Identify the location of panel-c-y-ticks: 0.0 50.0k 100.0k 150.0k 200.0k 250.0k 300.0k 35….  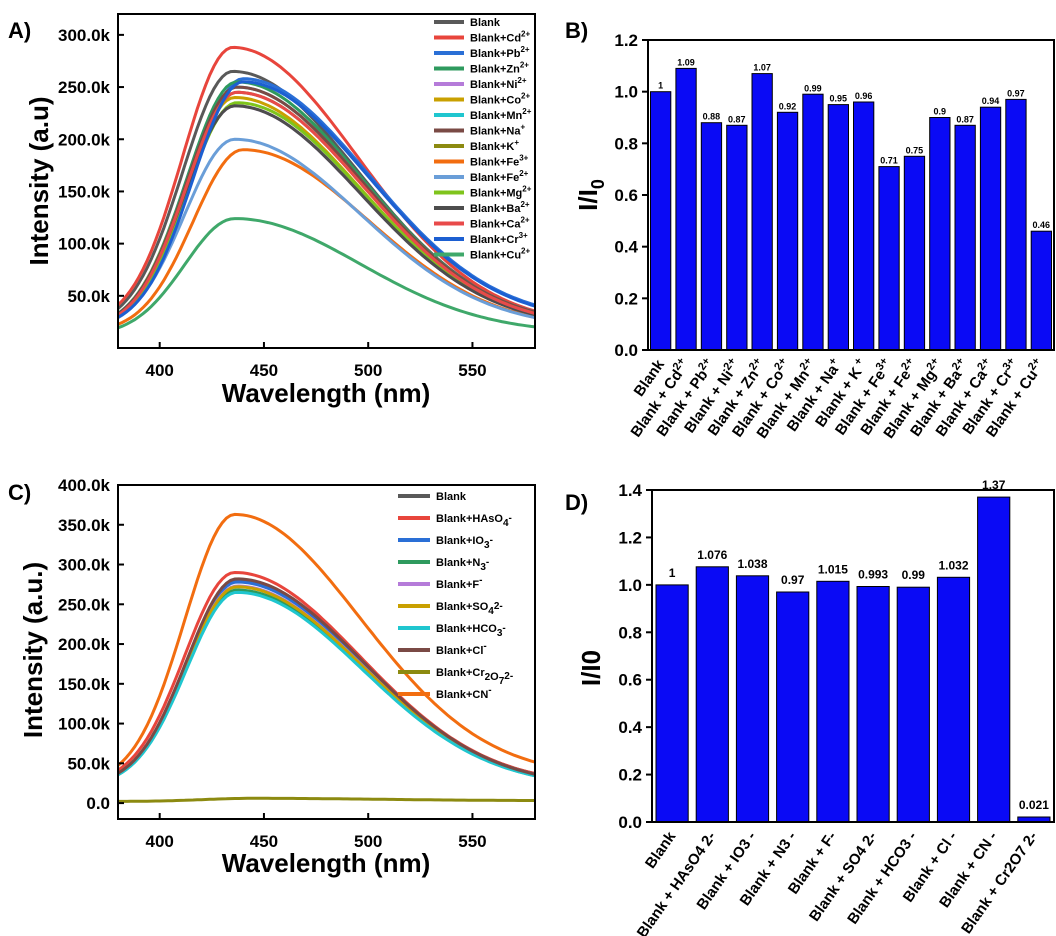
(91, 644).